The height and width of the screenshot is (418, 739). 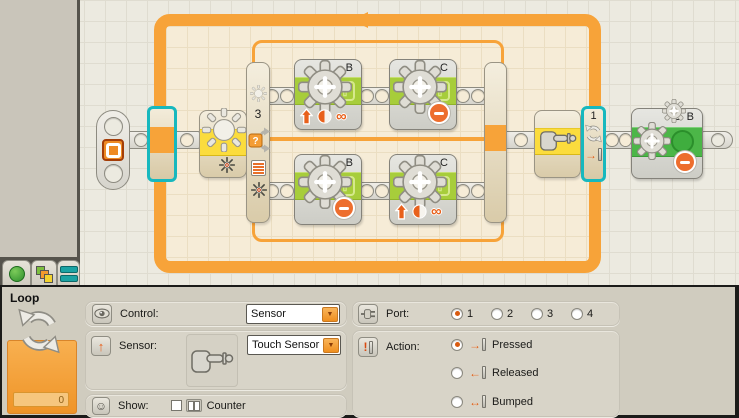 I want to click on power-icon, so click(x=419, y=211).